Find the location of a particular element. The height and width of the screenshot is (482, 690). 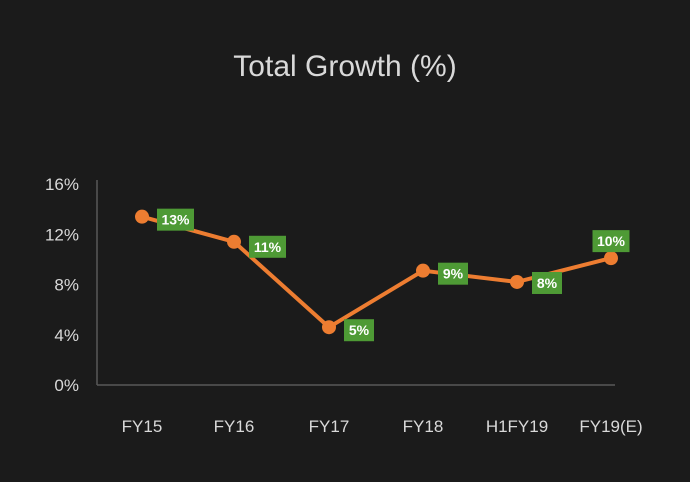

x-tick-label: FY18 is located at coordinates (423, 426).